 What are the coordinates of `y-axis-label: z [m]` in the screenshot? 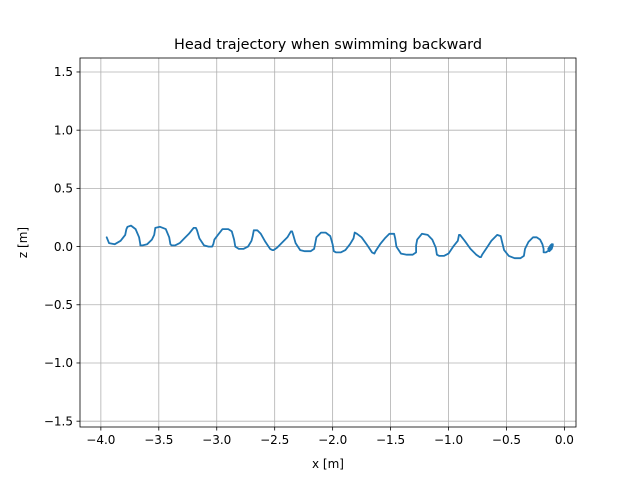 It's located at (23, 242).